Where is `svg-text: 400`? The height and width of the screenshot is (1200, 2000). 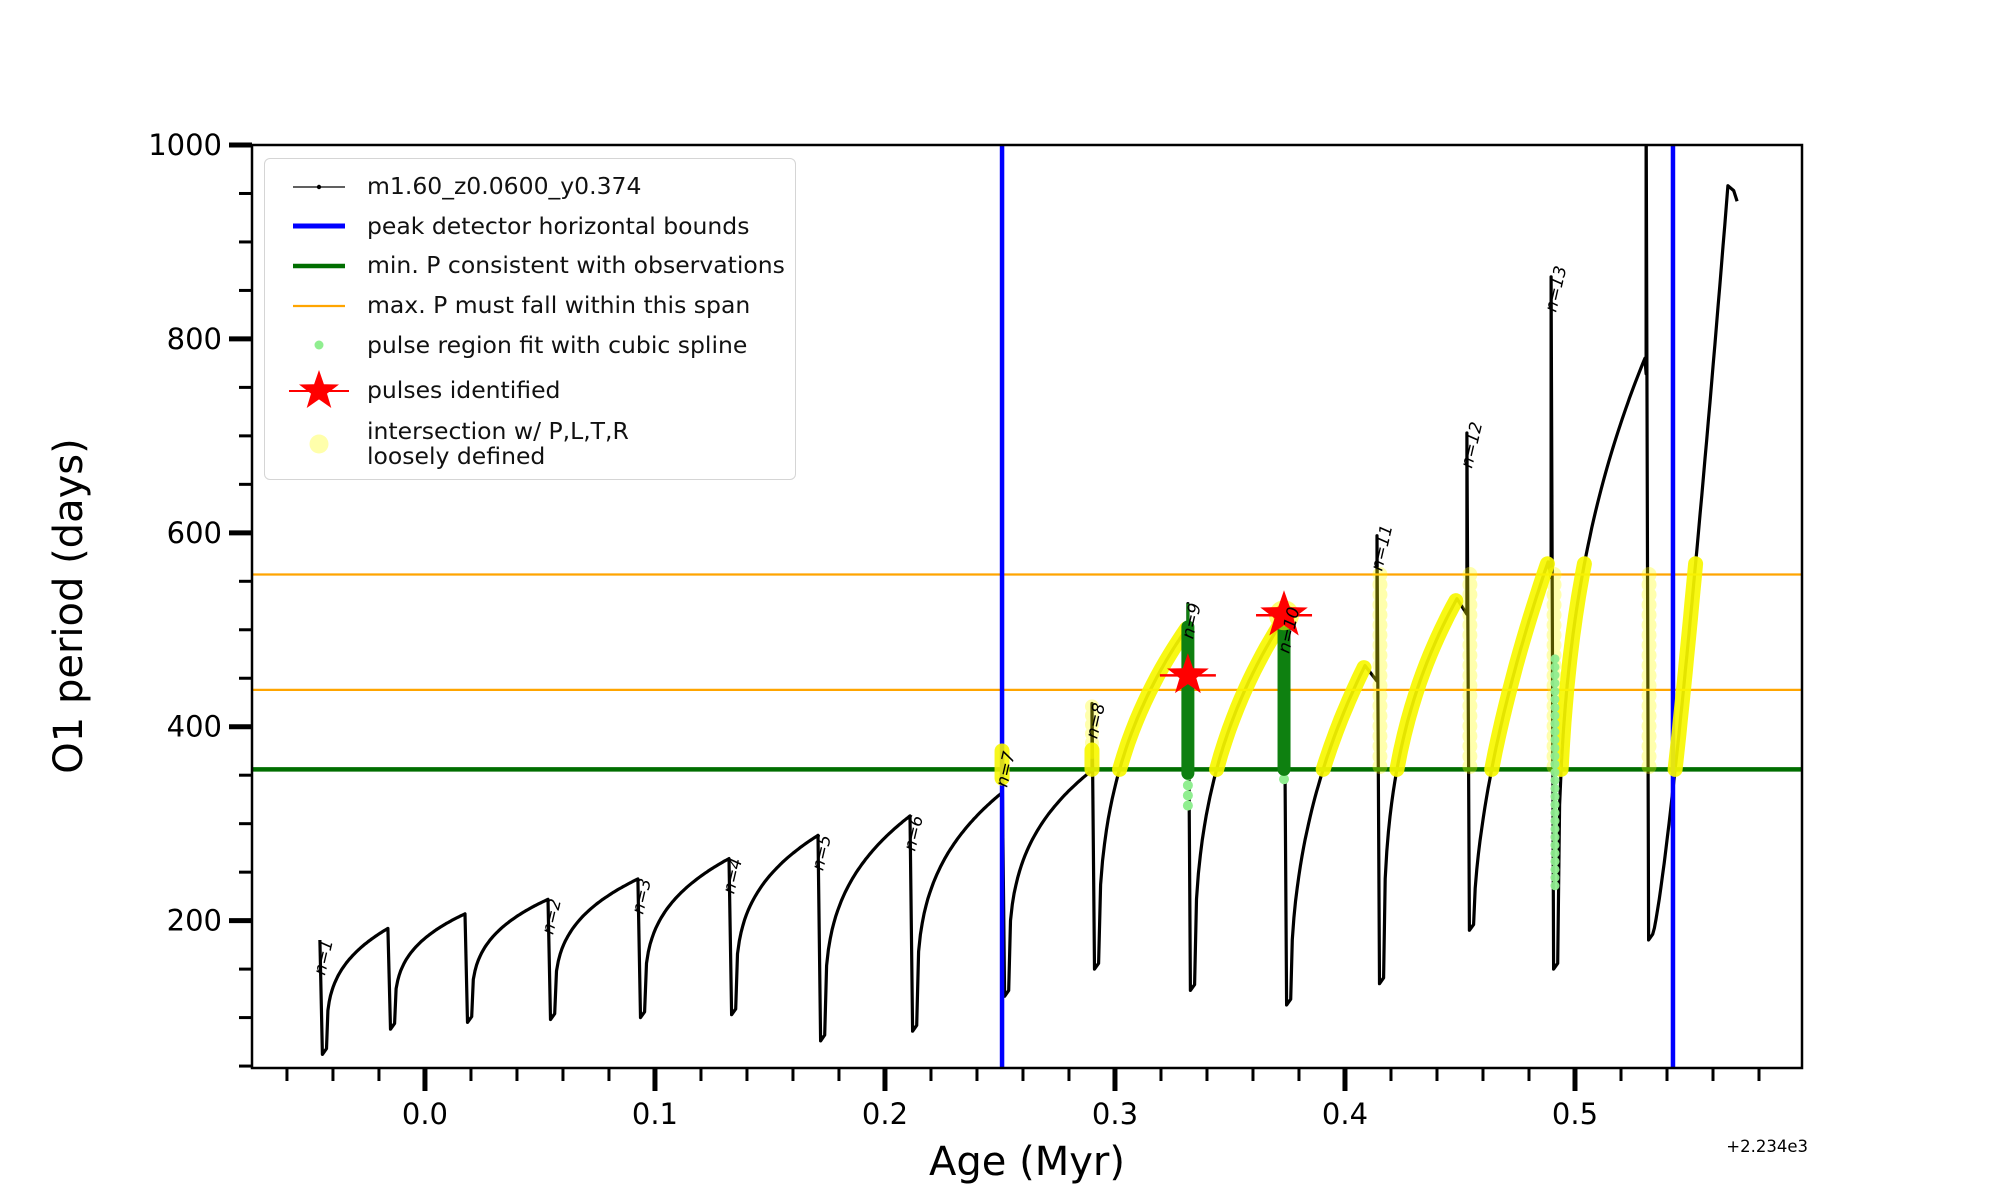 svg-text: 400 is located at coordinates (194, 727).